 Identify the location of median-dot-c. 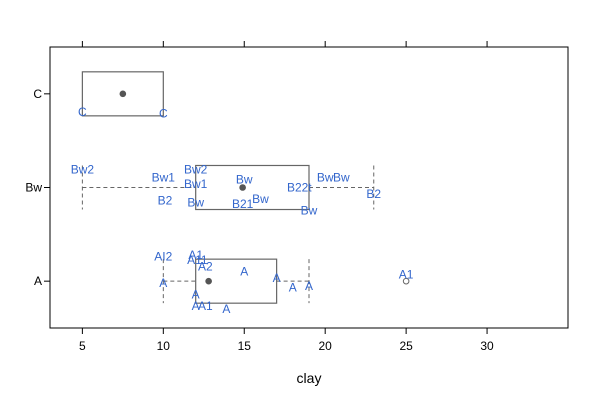
(123, 94).